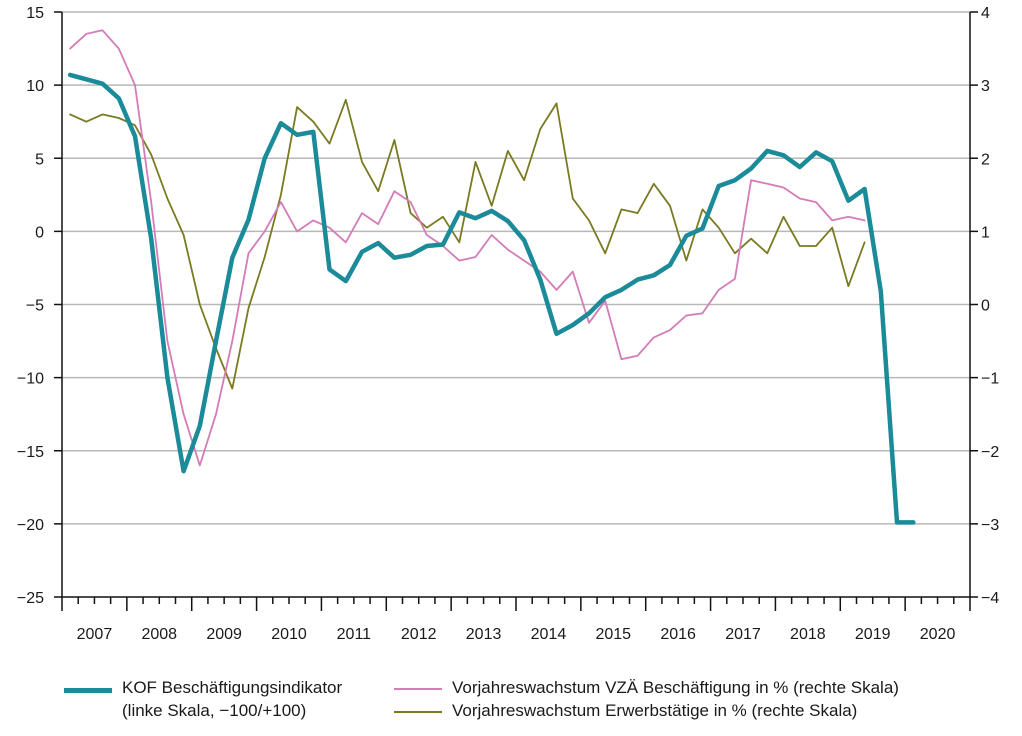 This screenshot has width=1022, height=736. I want to click on legend-swatch-kof, so click(88, 690).